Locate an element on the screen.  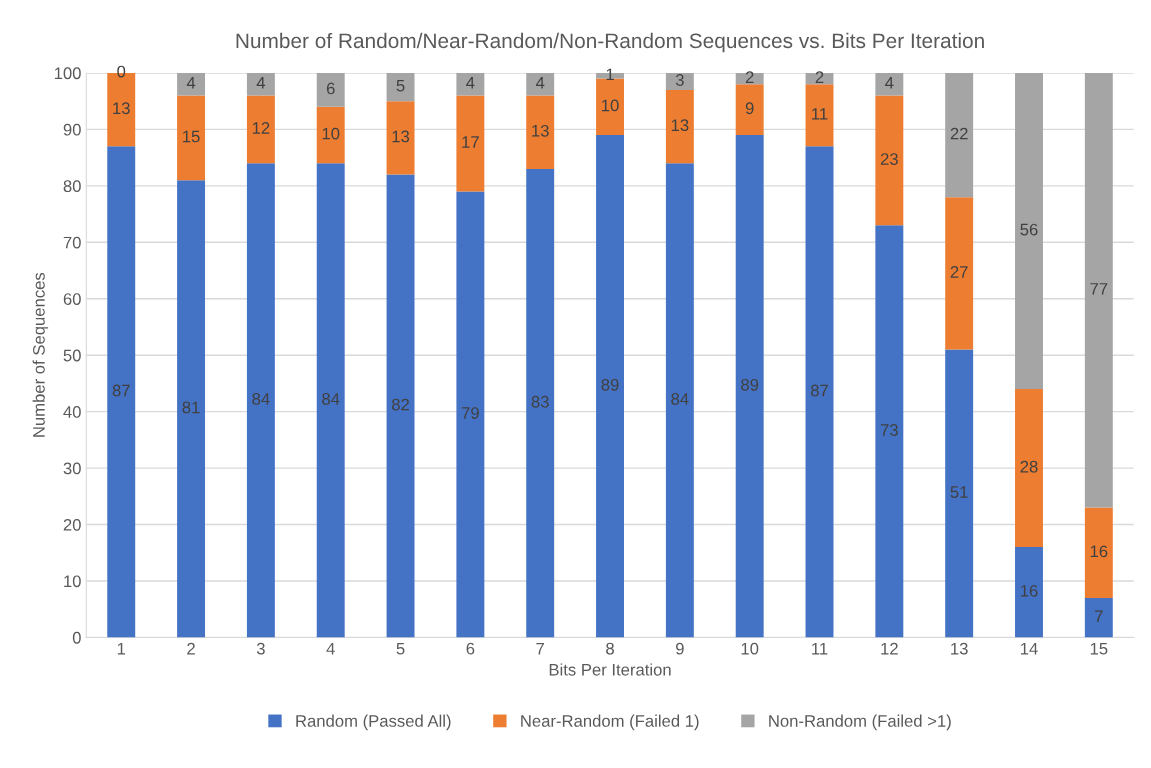
data-label: 73 is located at coordinates (889, 430).